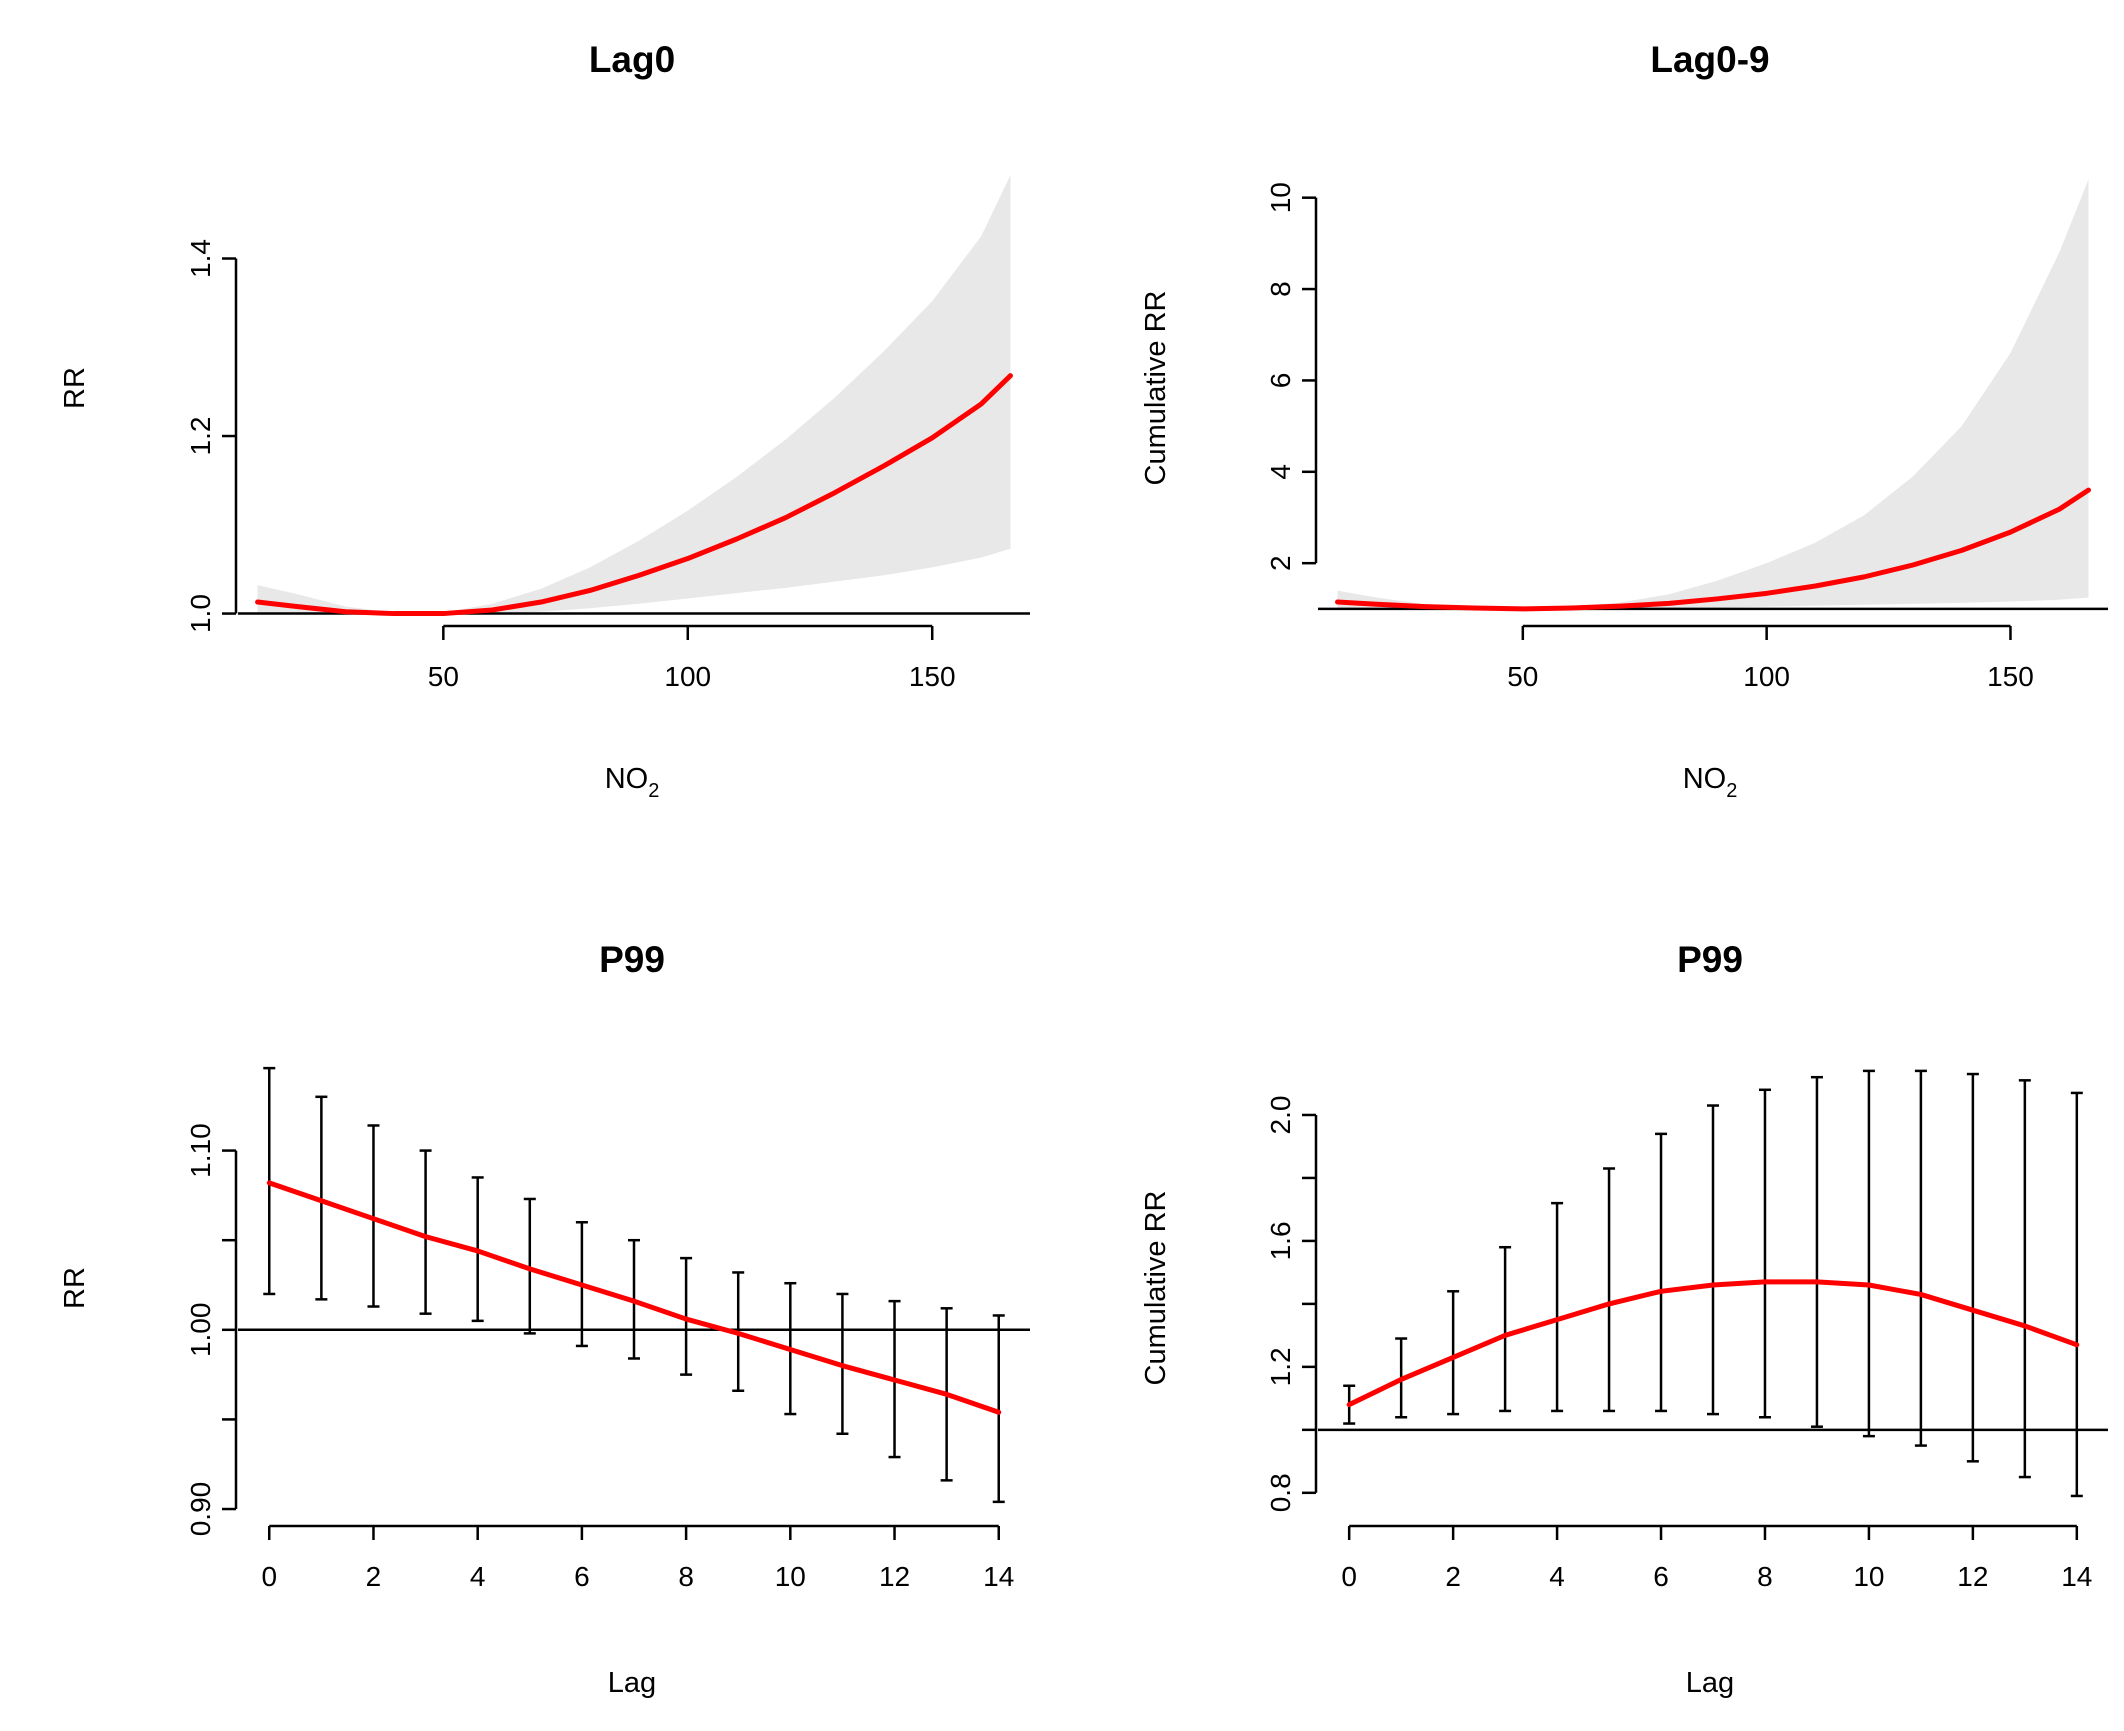 The height and width of the screenshot is (1731, 2124). Describe the element at coordinates (1280, 1115) in the screenshot. I see `y-tick-label: 2.0` at that location.